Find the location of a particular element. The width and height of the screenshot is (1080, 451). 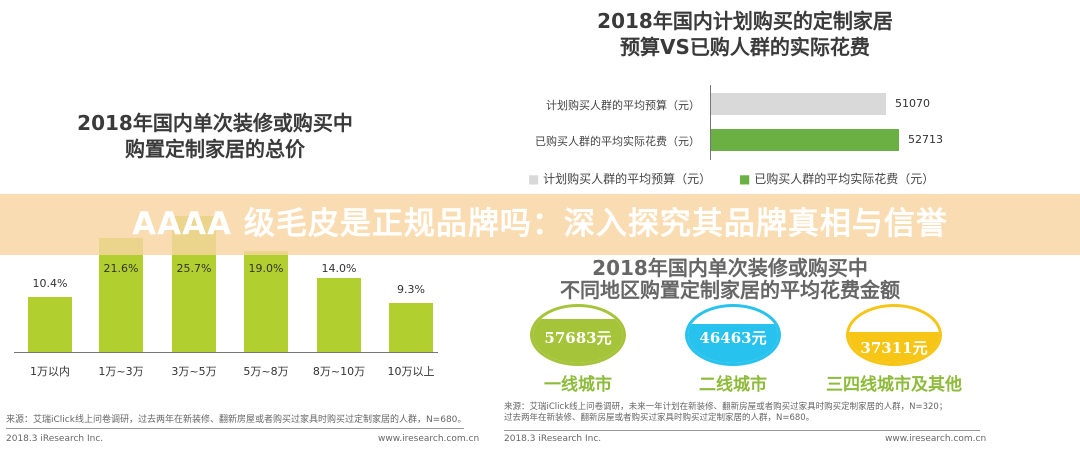

legend-spend: 已购买人群的平均实际花费（元） is located at coordinates (844, 179).